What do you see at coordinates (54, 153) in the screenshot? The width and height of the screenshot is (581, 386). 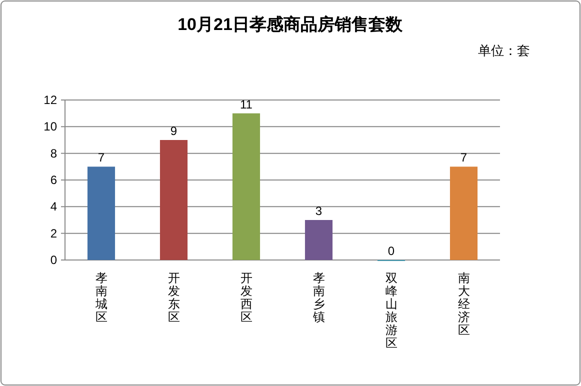 I see `y-tick-label: 8` at bounding box center [54, 153].